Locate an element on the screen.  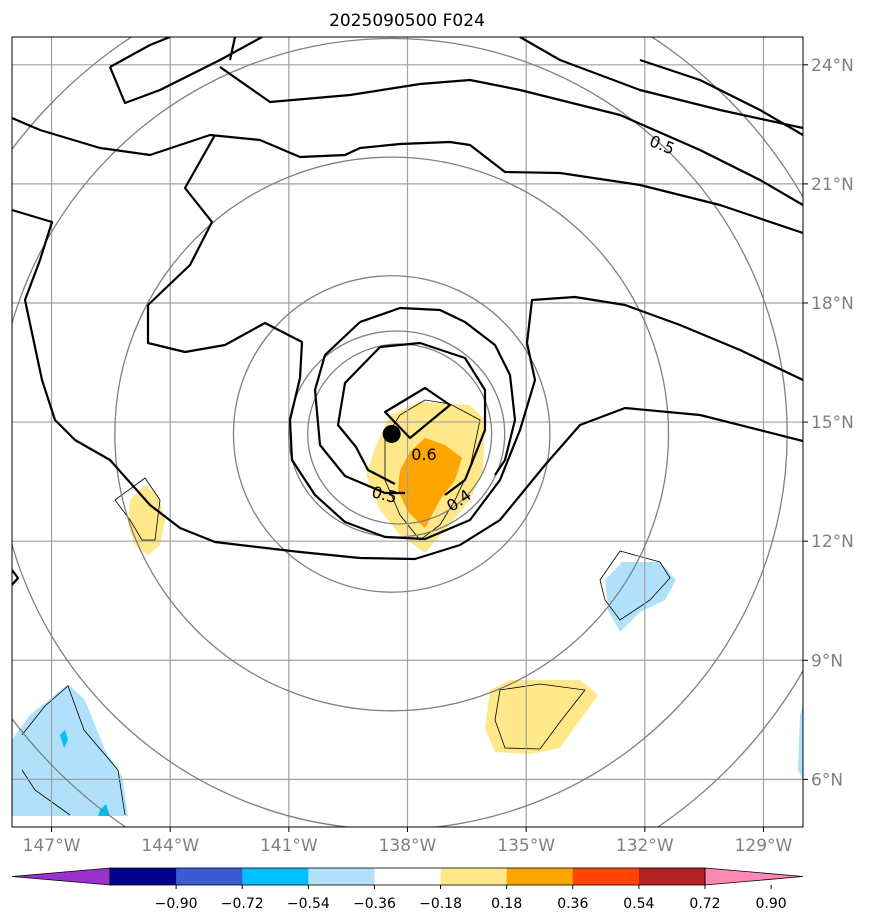
storm-center-marker is located at coordinates (391, 433).